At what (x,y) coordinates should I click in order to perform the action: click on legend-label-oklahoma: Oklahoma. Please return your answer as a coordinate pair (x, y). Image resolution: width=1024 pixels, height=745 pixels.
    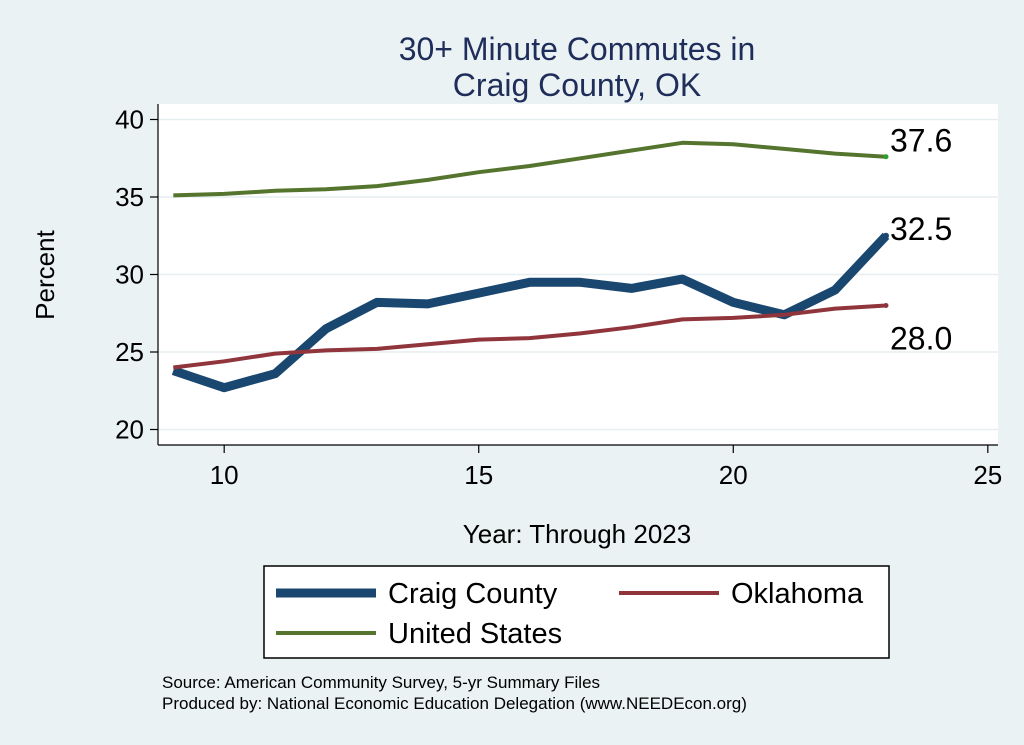
    Looking at the image, I should click on (797, 594).